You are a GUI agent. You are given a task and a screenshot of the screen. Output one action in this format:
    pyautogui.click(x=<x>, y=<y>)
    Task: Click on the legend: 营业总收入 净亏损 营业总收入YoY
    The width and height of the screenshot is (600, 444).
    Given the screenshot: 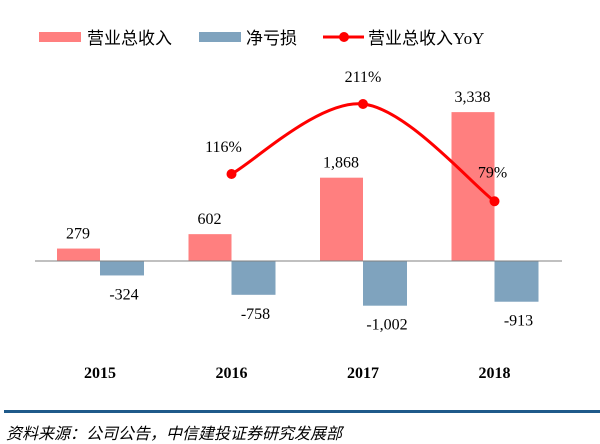 What is the action you would take?
    pyautogui.click(x=261, y=38)
    